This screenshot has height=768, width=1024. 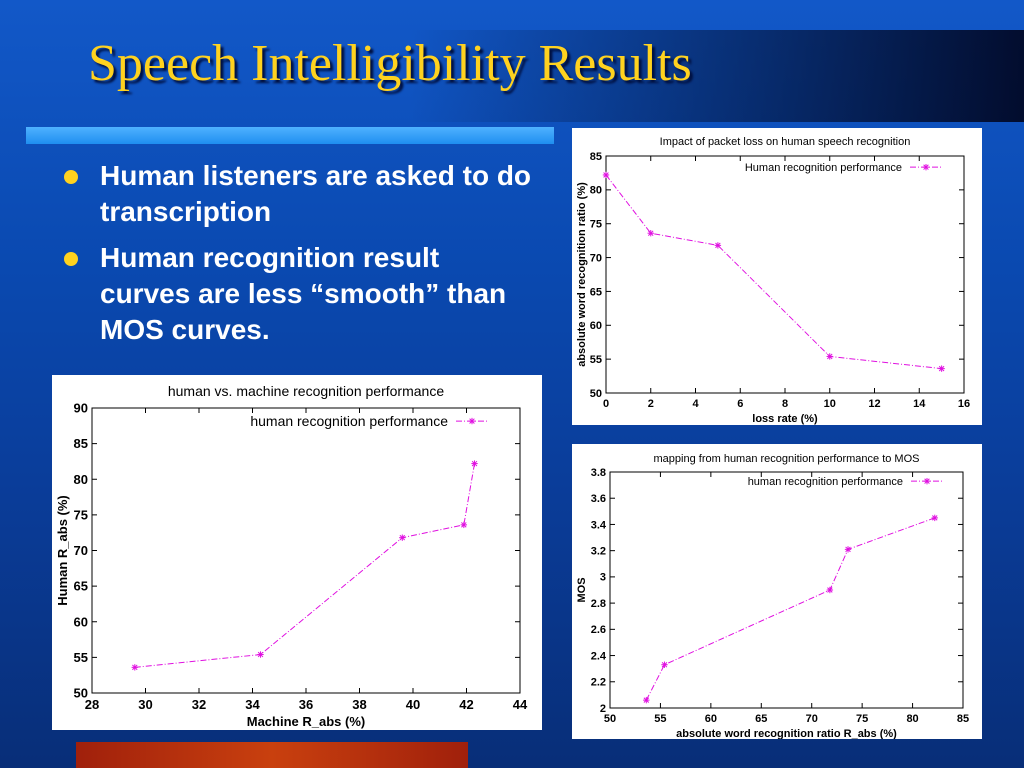 What do you see at coordinates (390, 63) in the screenshot?
I see `slide-title: Speech Intelligibility Results` at bounding box center [390, 63].